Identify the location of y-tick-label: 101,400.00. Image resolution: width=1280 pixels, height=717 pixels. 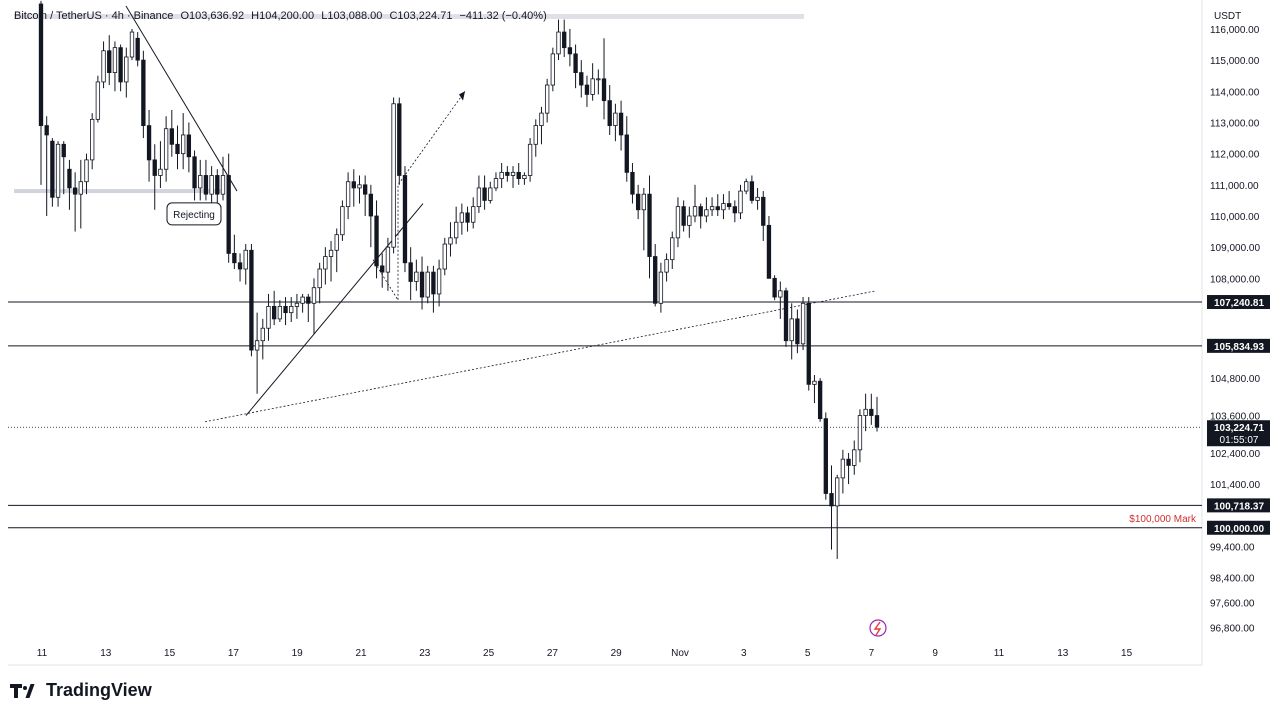
(1235, 485).